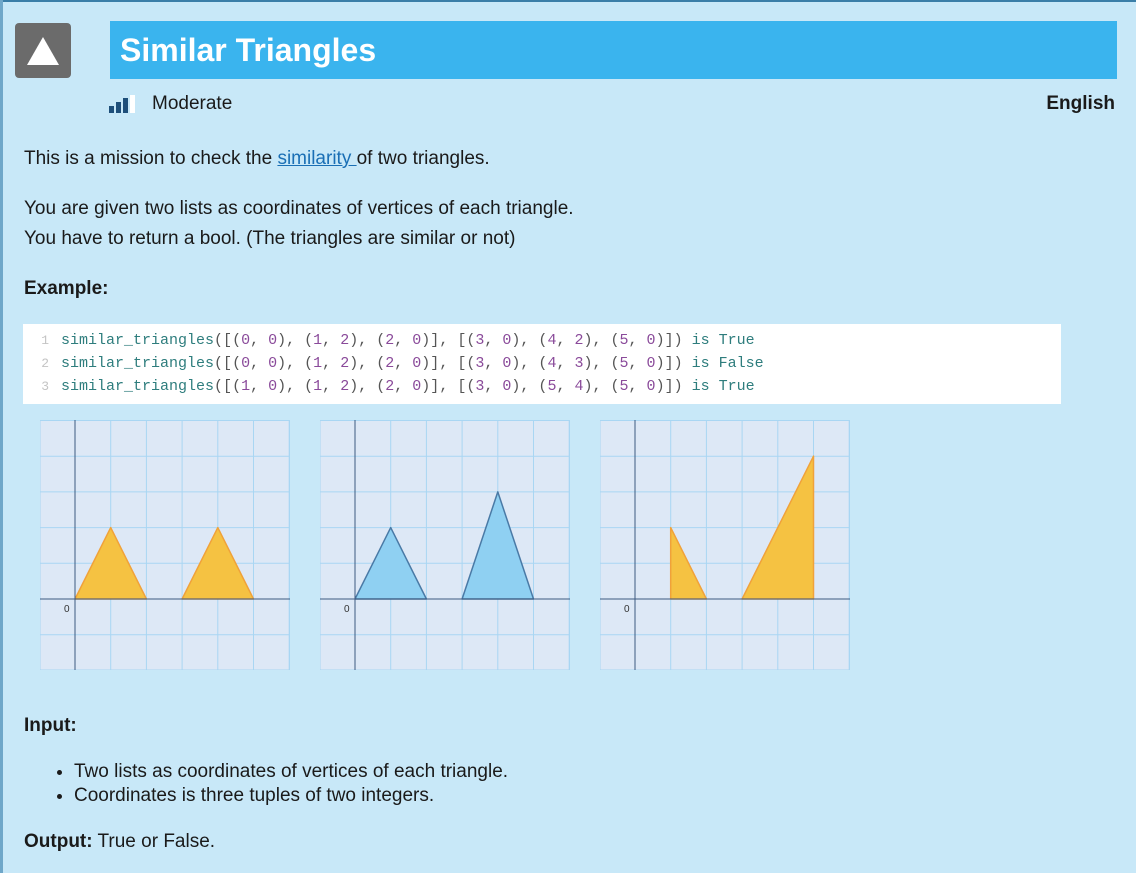 This screenshot has width=1136, height=873. Describe the element at coordinates (50, 725) in the screenshot. I see `input-heading: Input:` at that location.